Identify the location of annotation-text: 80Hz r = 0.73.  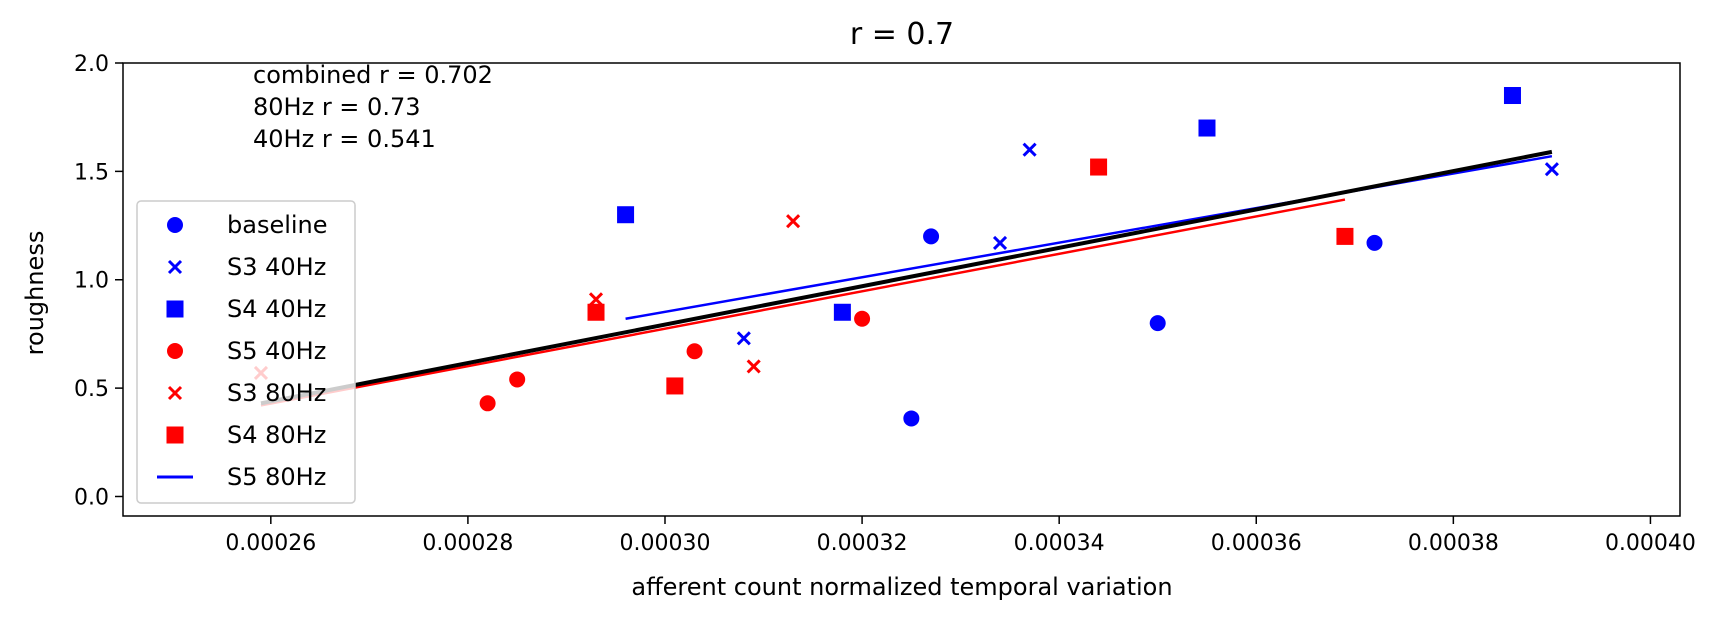
(336, 107).